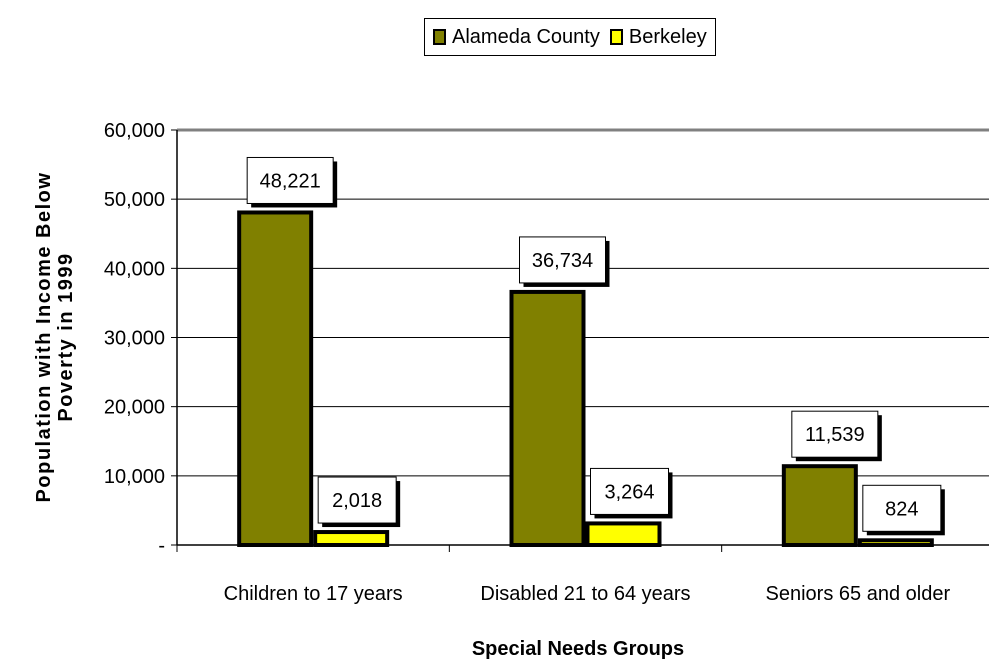 The height and width of the screenshot is (662, 989). What do you see at coordinates (134, 339) in the screenshot?
I see `y-tick-label: 30,000` at bounding box center [134, 339].